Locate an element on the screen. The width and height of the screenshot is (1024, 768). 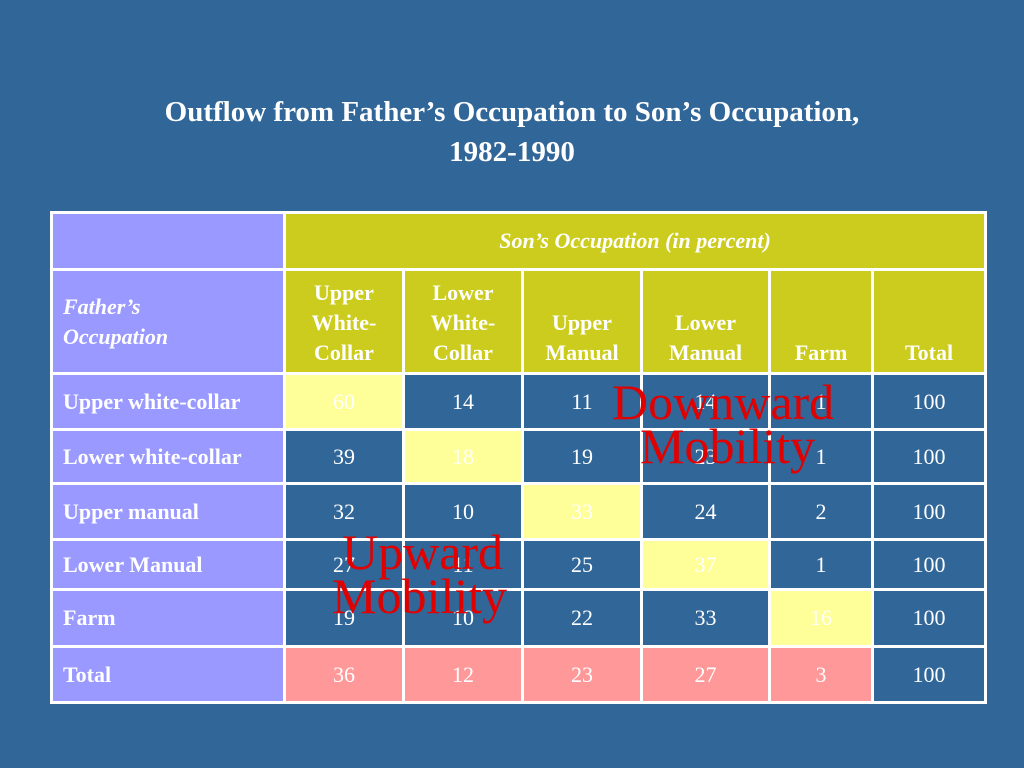
table-row: Lower Manual 27 11 25 37 1 100 is located at coordinates (519, 564).